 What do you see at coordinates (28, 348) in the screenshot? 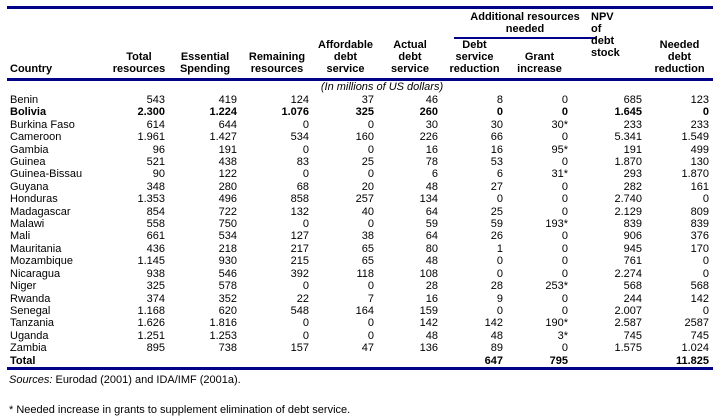
I see `country-cell: Zambia` at bounding box center [28, 348].